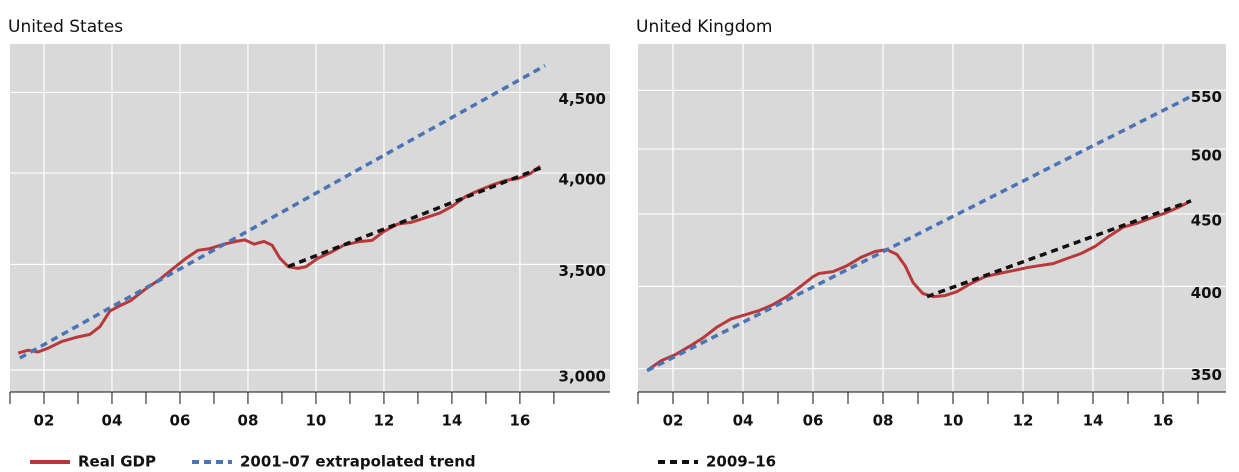 The width and height of the screenshot is (1239, 472). What do you see at coordinates (117, 462) in the screenshot?
I see `legend-label: Real GDP` at bounding box center [117, 462].